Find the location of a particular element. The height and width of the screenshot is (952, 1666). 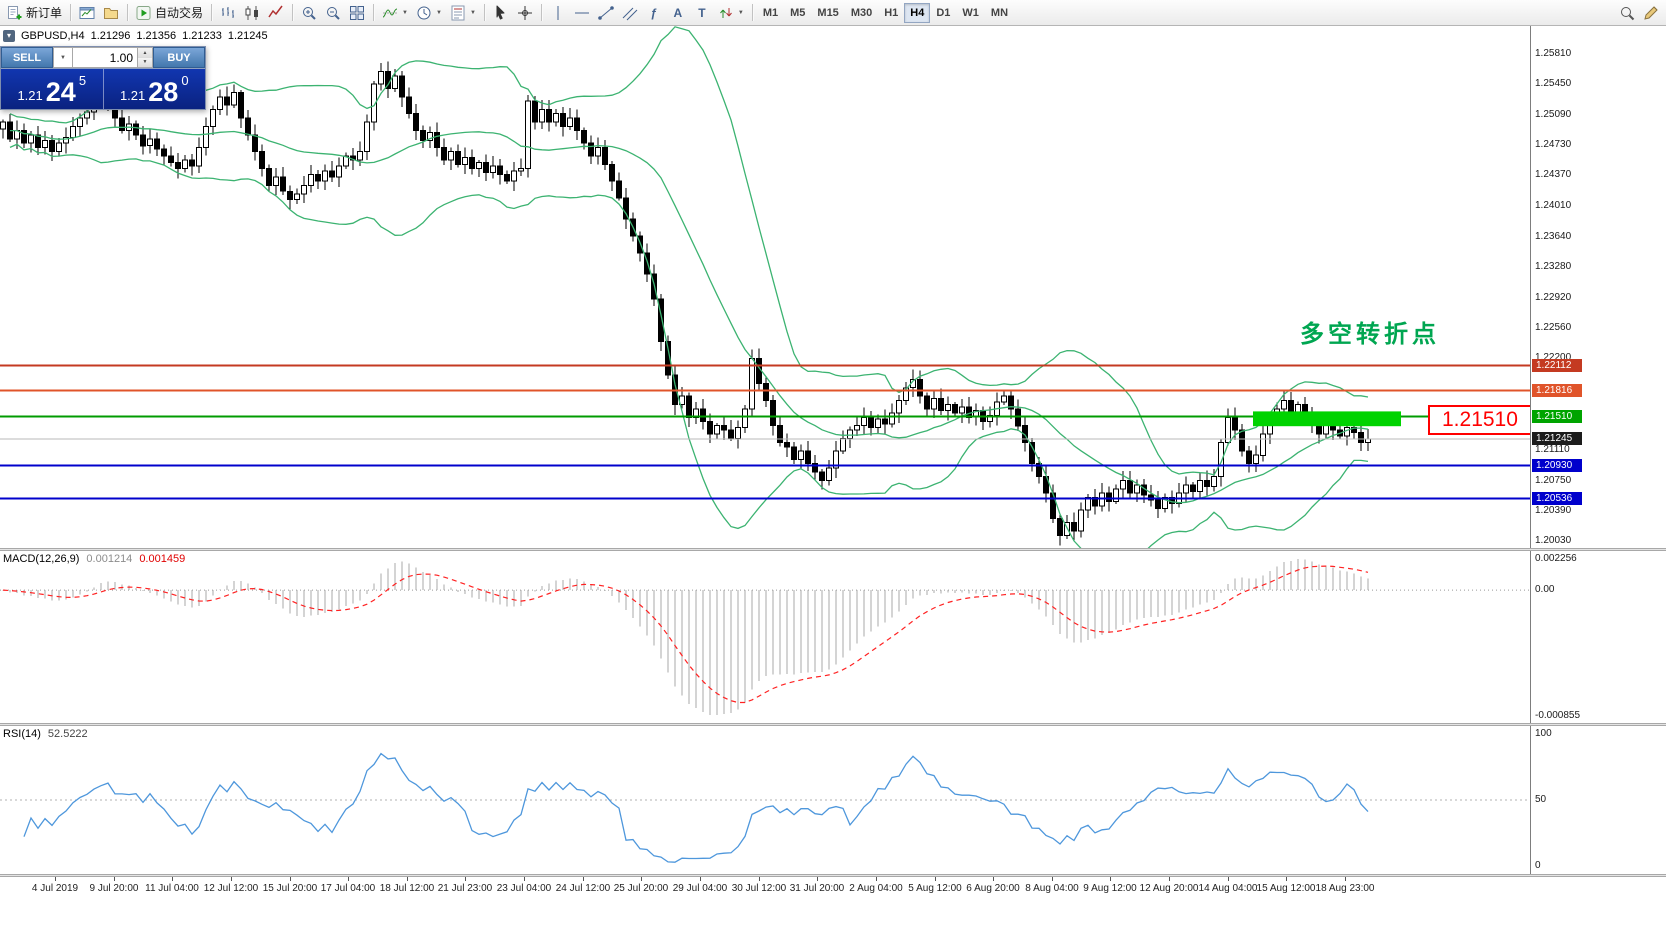

ohlc-low: 1.21233 is located at coordinates (202, 36).